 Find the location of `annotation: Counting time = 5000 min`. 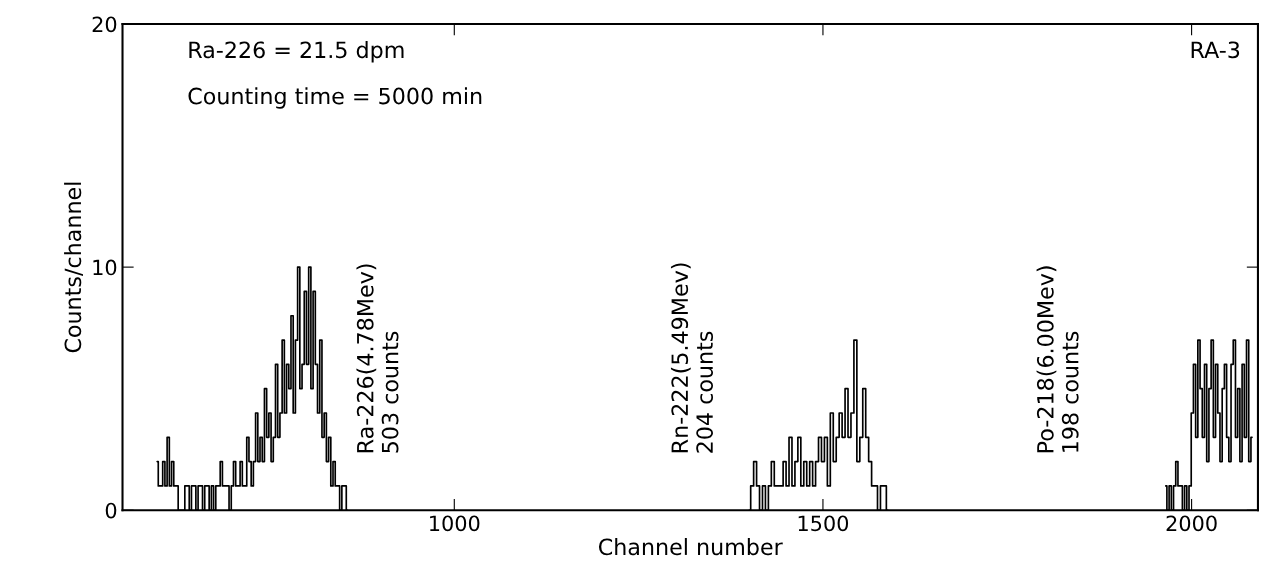

annotation: Counting time = 5000 min is located at coordinates (335, 98).